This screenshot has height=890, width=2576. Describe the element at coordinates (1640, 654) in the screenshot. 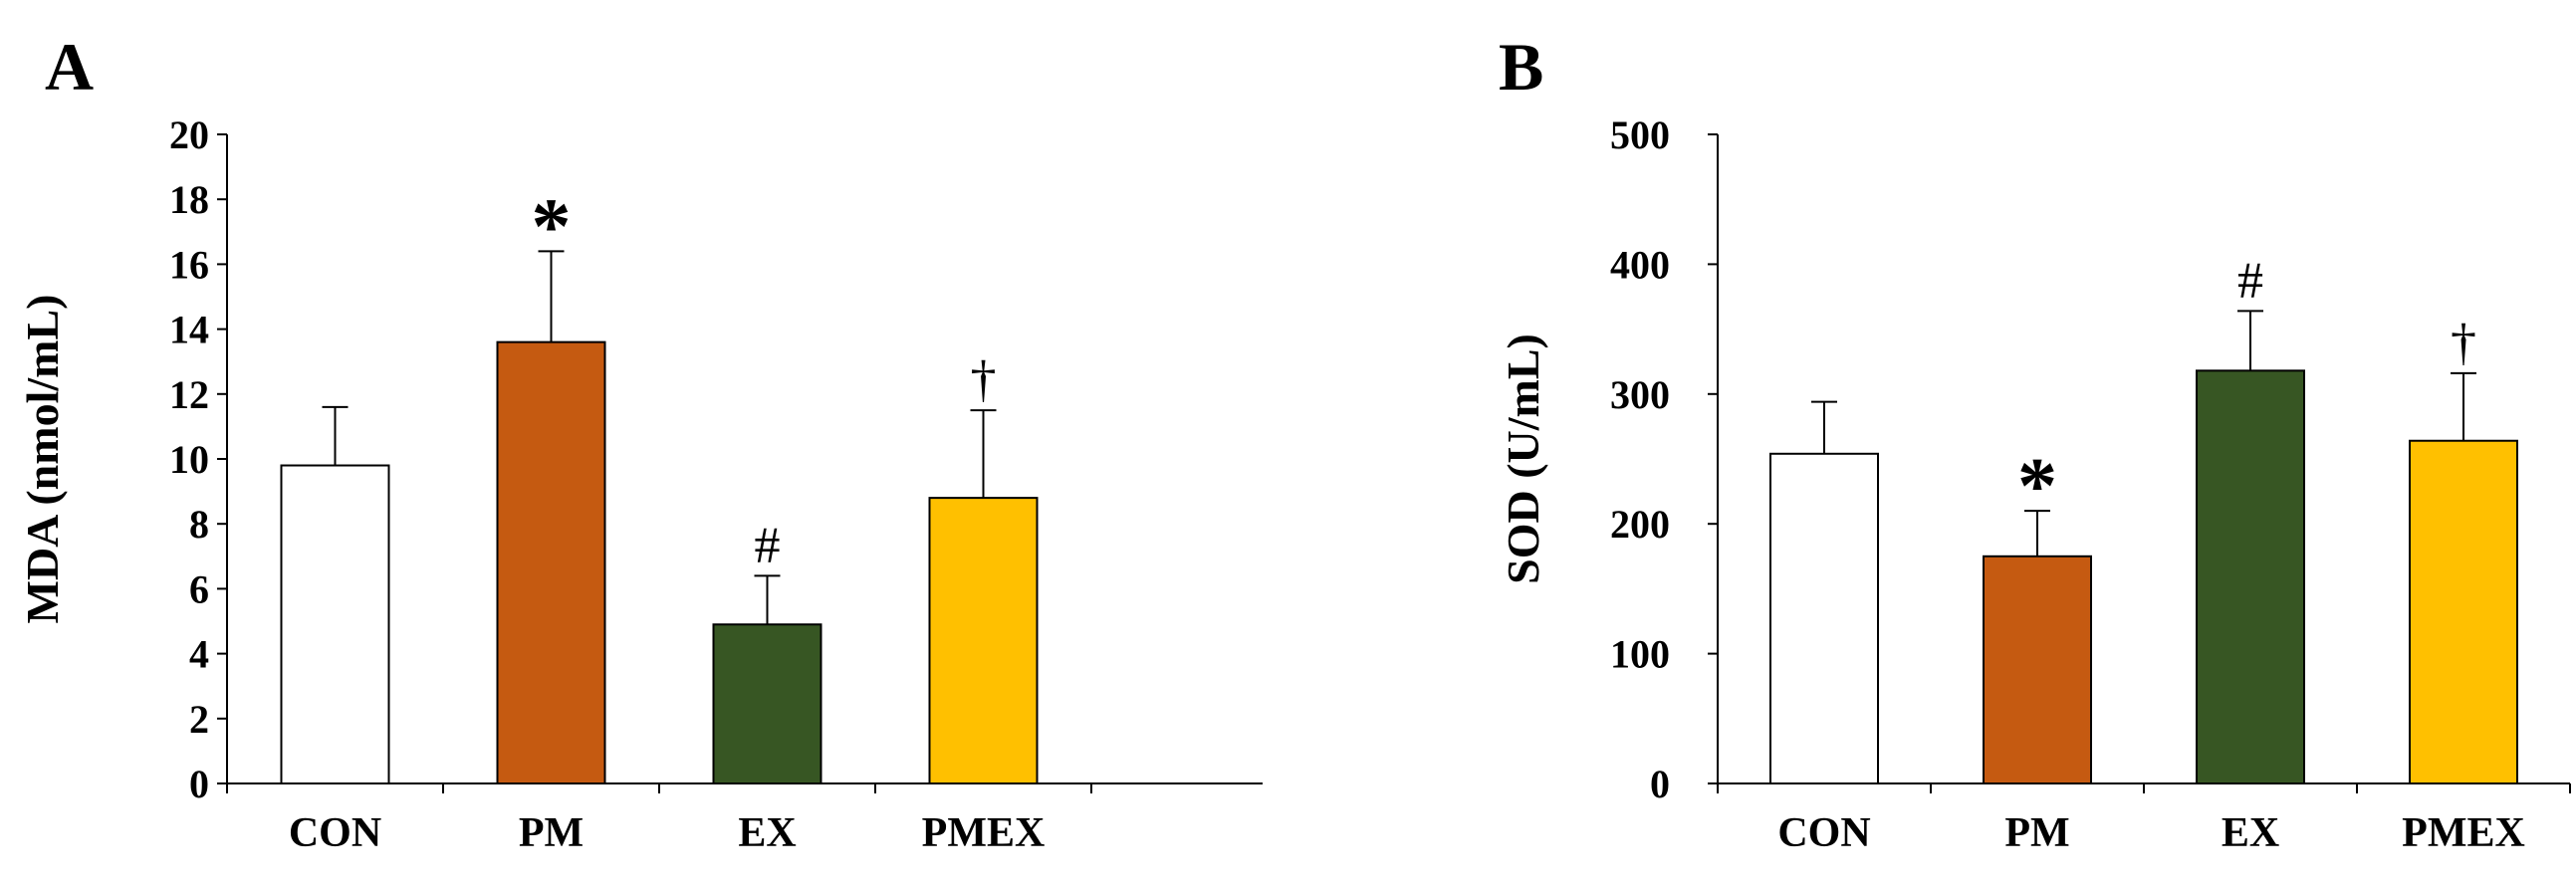

I see `y-tick-label: 100` at that location.